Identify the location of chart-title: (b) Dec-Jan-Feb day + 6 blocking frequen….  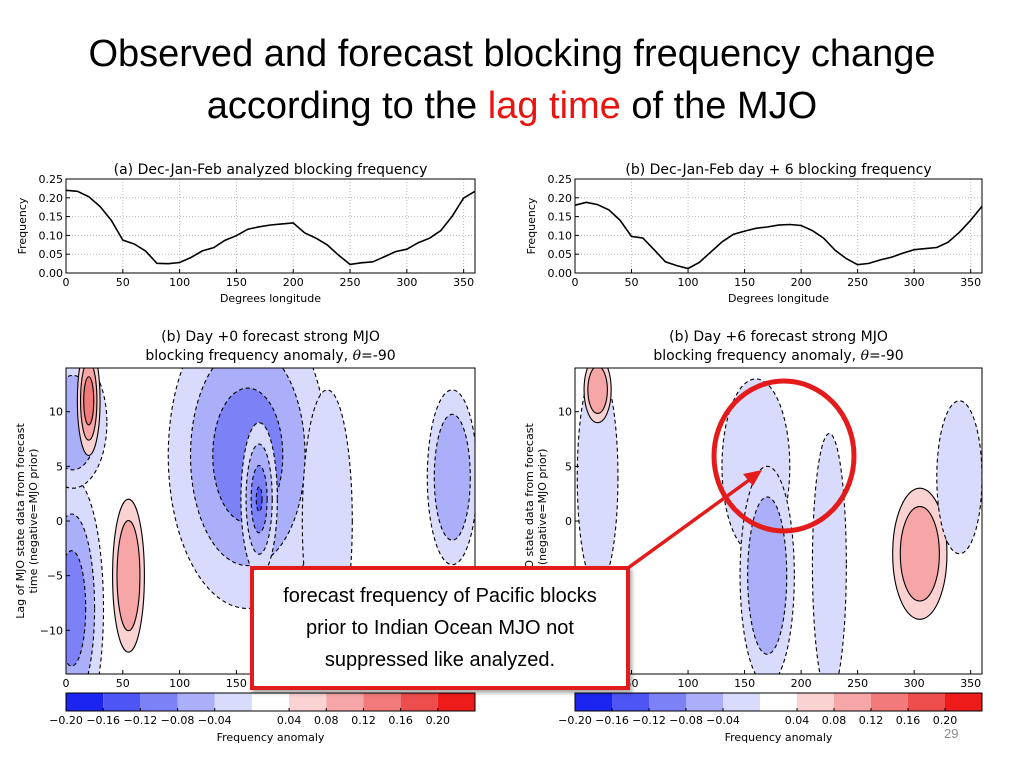
(778, 170).